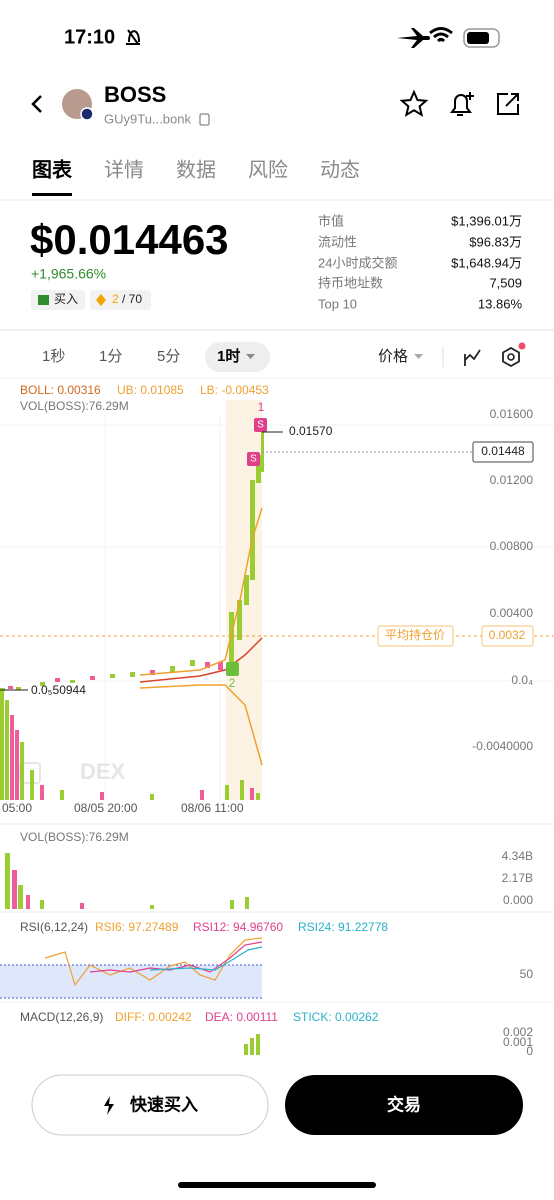  Describe the element at coordinates (336, 1017) in the screenshot. I see `macd-stick: STICK: 0.00262` at that location.